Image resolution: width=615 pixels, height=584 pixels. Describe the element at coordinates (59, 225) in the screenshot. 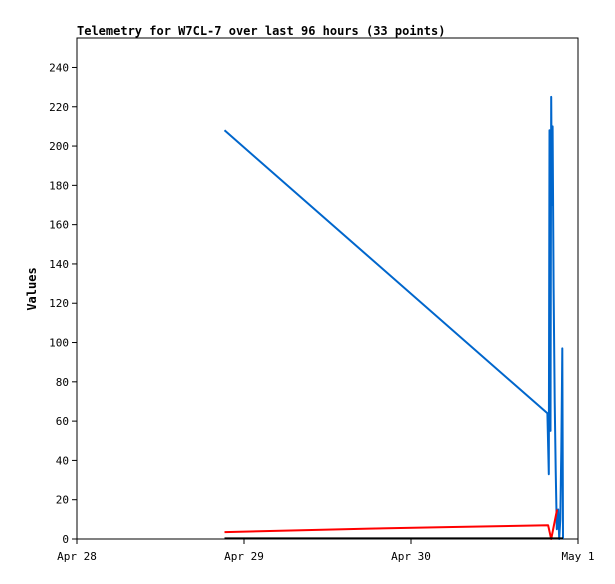

I see `y-tick-label: 160` at that location.